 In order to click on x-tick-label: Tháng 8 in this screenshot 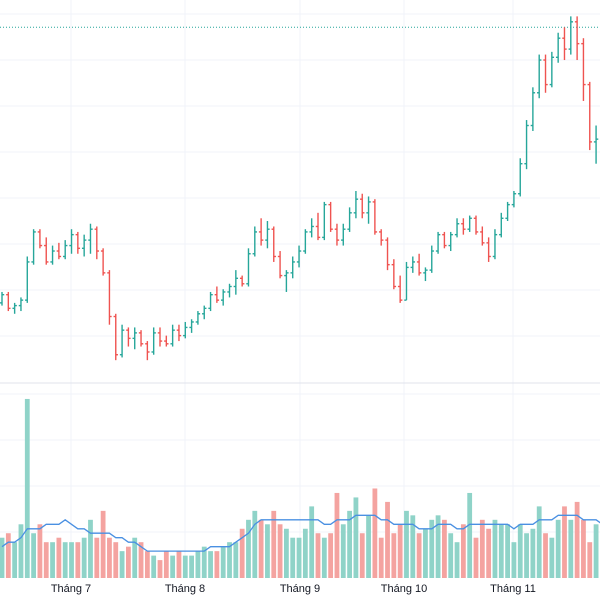, I will do `click(185, 589)`.